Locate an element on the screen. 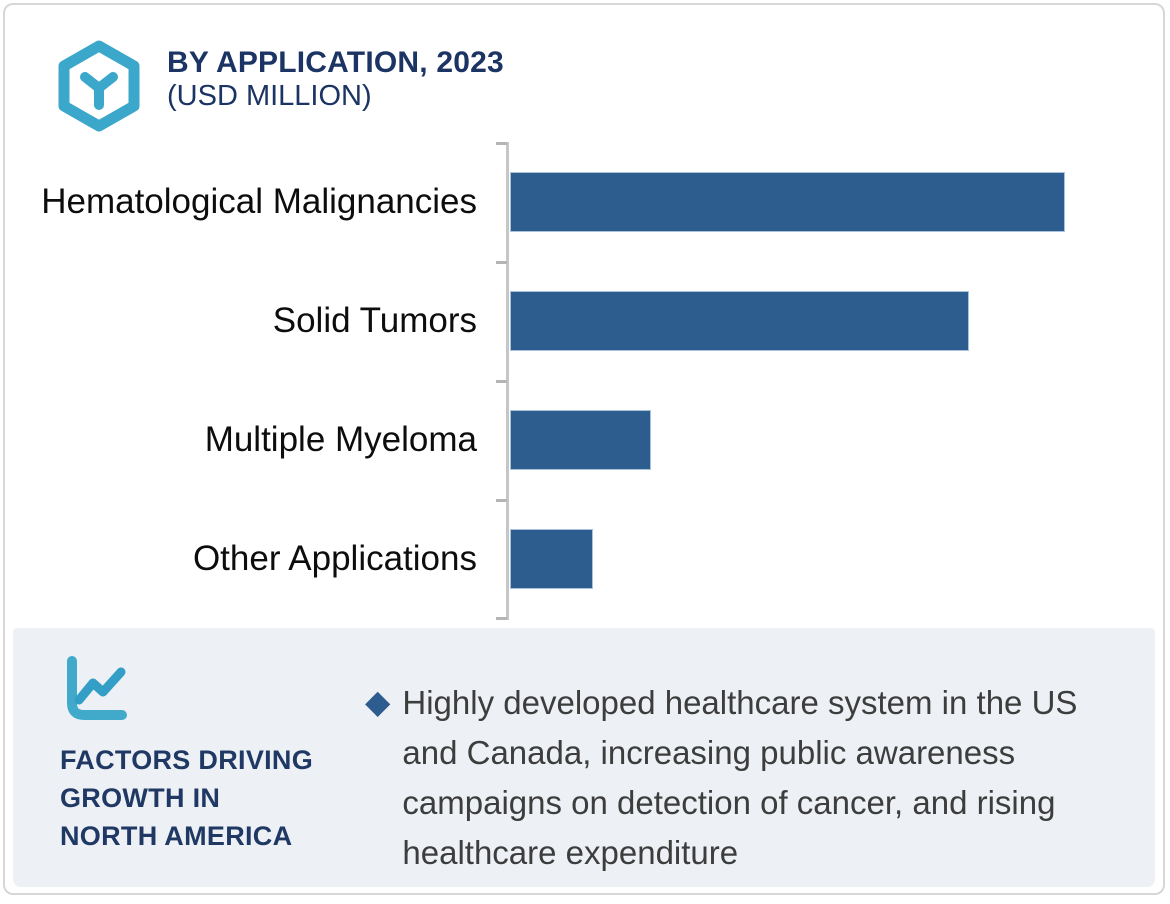 This screenshot has width=1170, height=904. bar-other-applications is located at coordinates (551, 559).